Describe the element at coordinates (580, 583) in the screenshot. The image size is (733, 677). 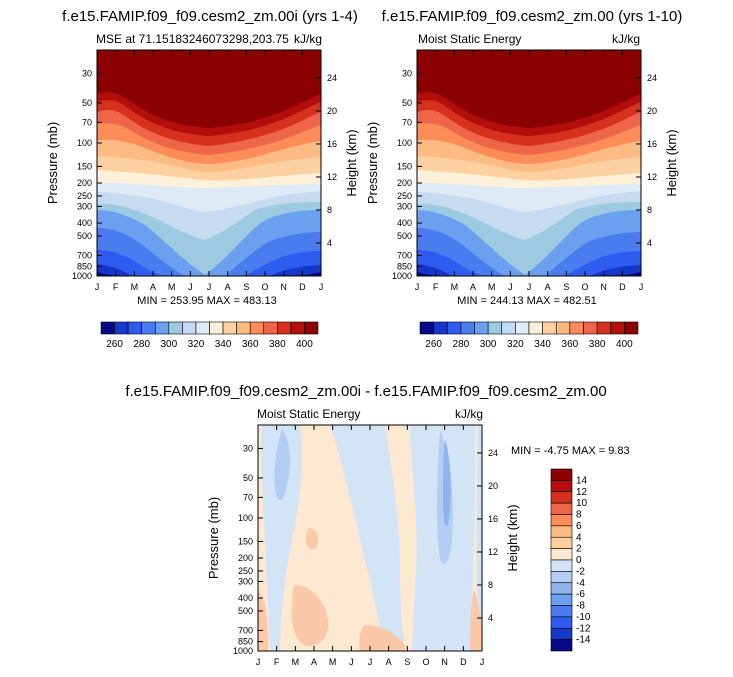
I see `colorbar-label: -4` at that location.